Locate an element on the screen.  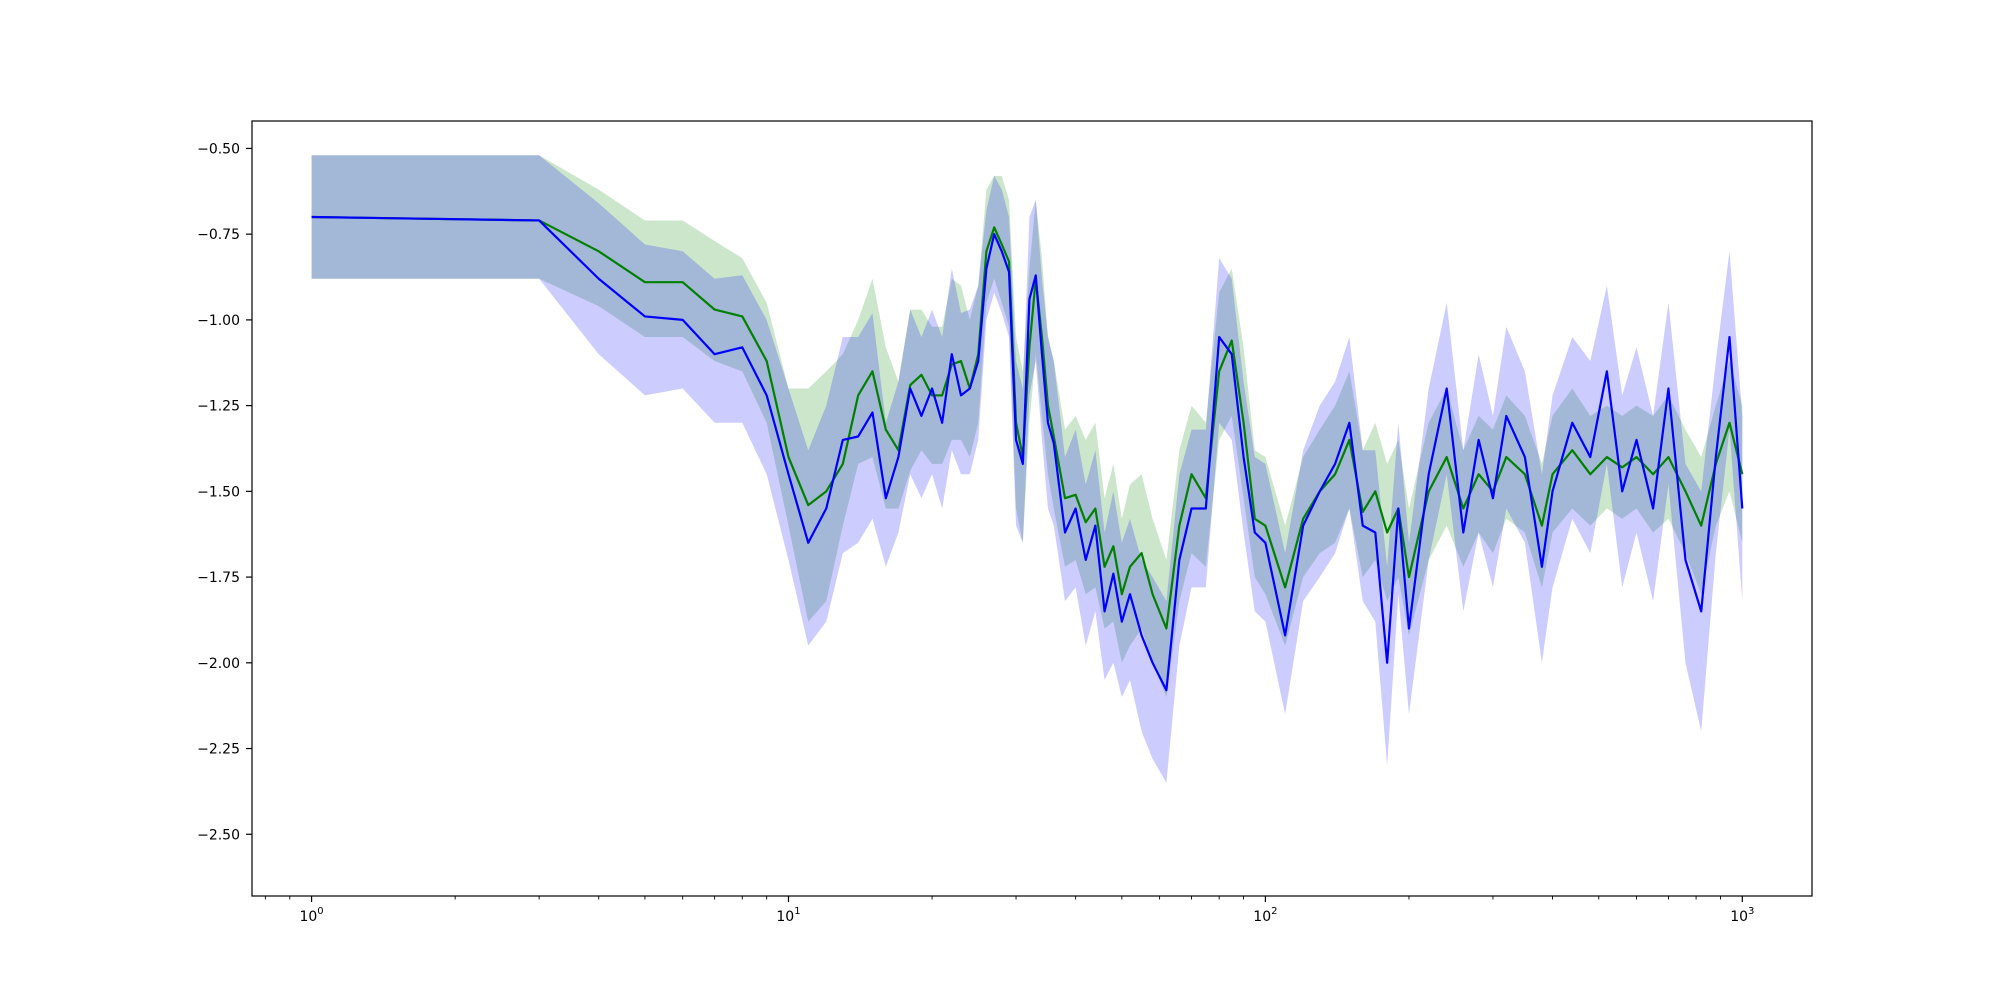
y-tick-label: −1.00 is located at coordinates (218, 321).